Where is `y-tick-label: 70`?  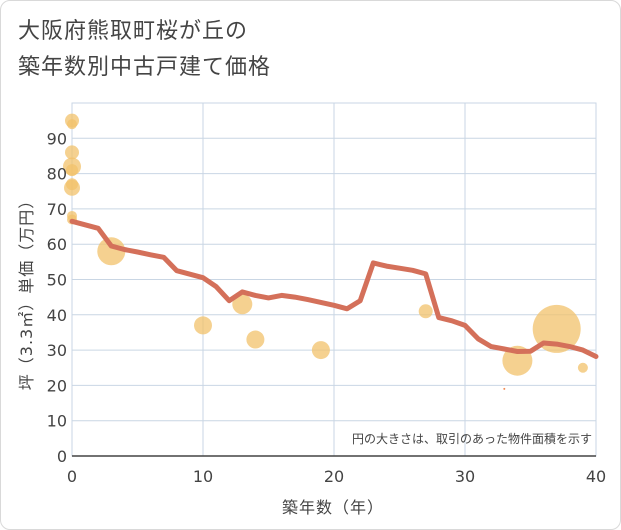 y-tick-label: 70 is located at coordinates (57, 209).